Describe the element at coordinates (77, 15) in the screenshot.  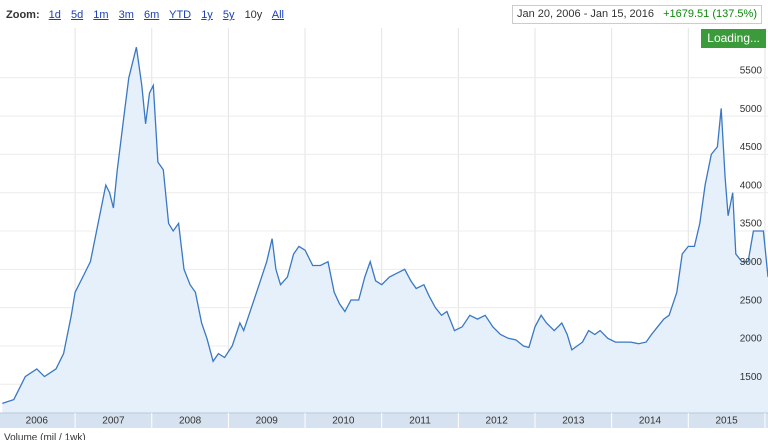
I see `zoom-option: 5d` at that location.